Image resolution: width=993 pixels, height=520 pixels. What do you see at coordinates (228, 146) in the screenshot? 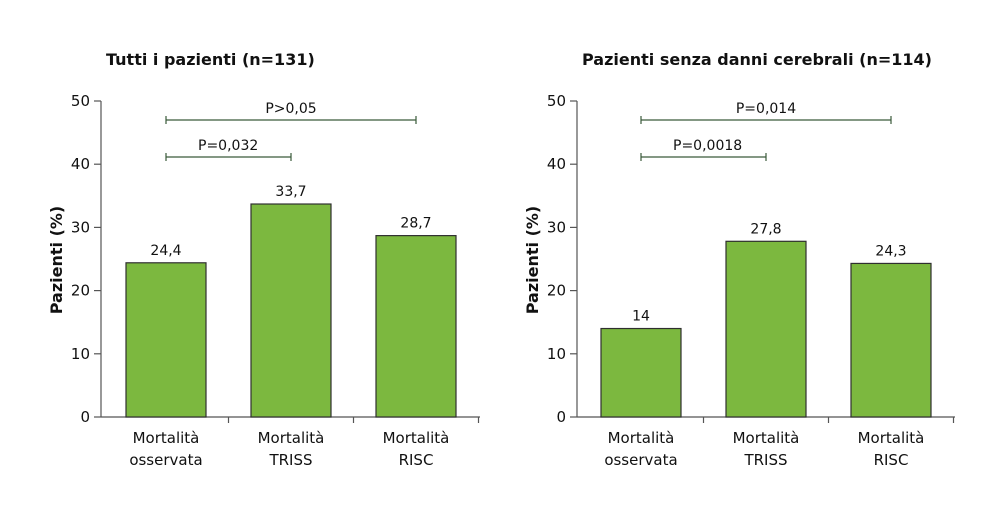
I see `p-value-label: P=0,032` at bounding box center [228, 146].